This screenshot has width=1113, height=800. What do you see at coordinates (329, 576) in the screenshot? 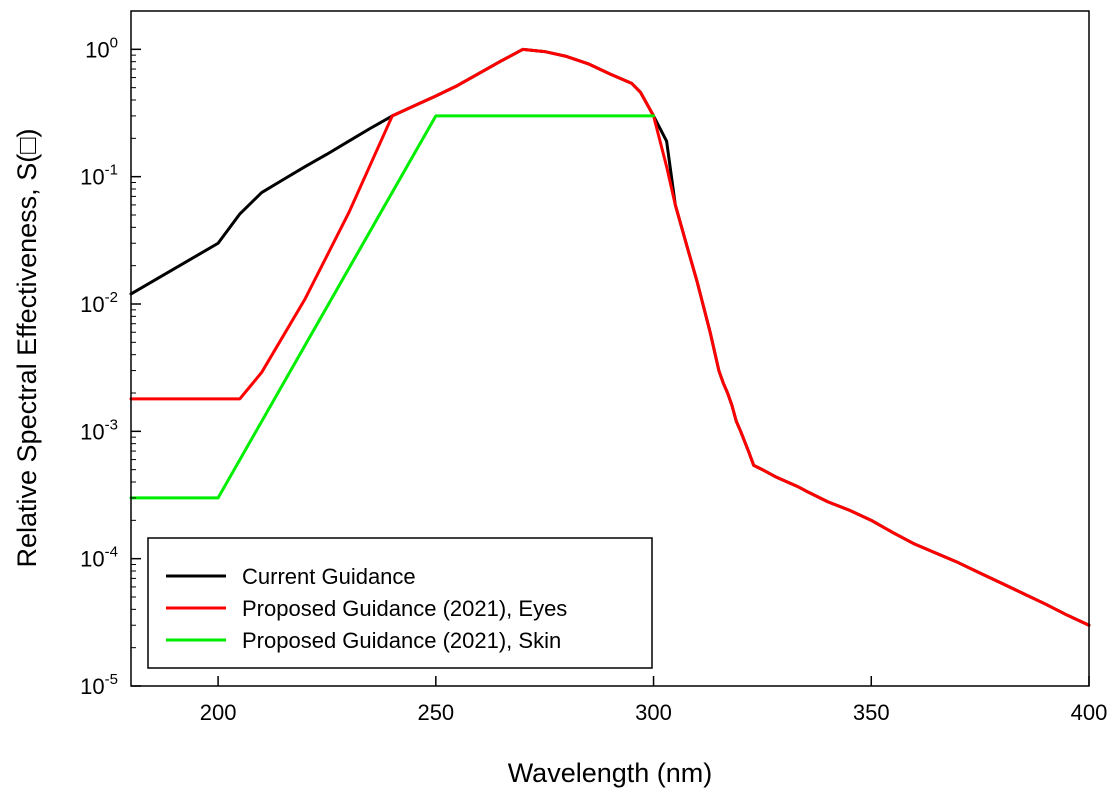
I see `legend-label-0: Current Guidance` at bounding box center [329, 576].